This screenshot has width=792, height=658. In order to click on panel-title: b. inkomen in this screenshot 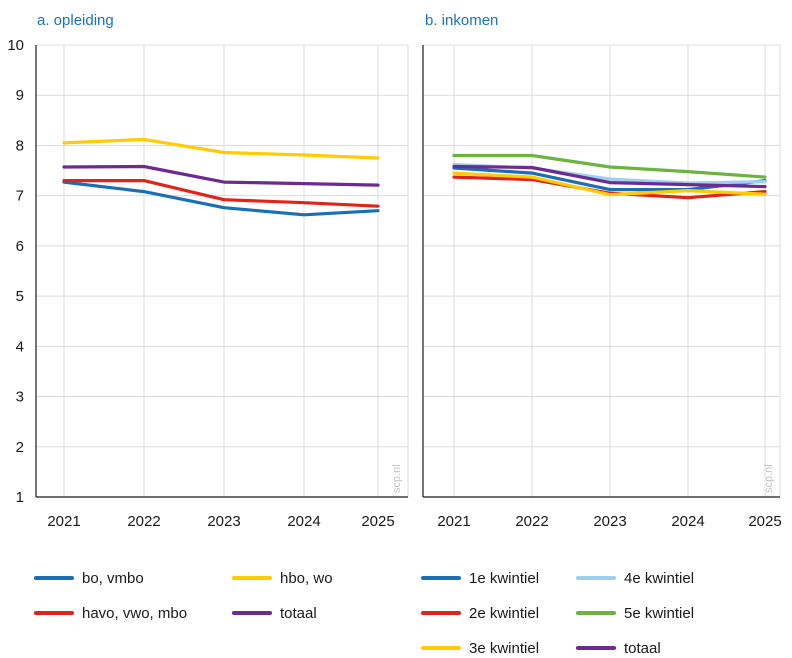, I will do `click(461, 20)`.